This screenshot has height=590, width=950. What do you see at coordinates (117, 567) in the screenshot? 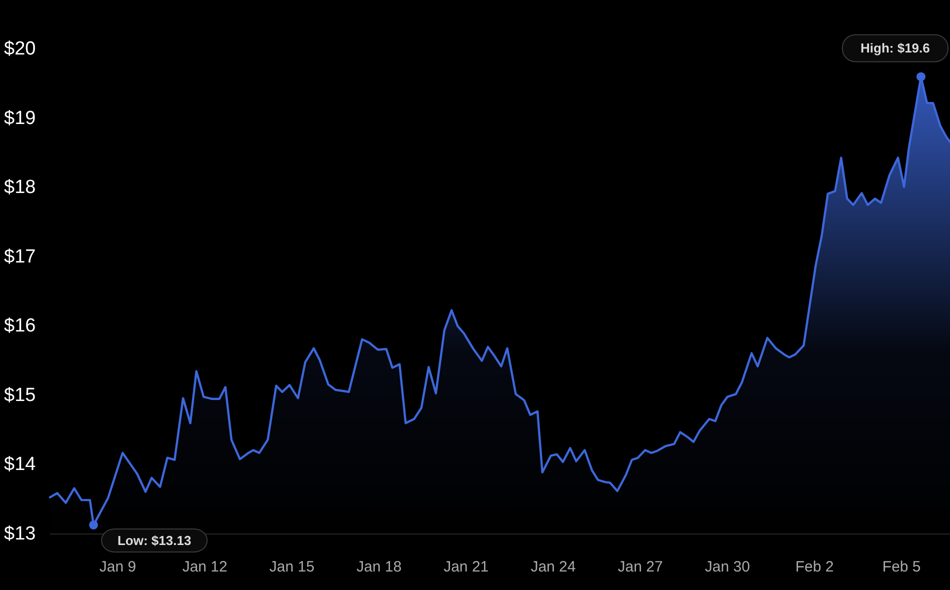
I see `x-tick-label: Jan 9` at bounding box center [117, 567].